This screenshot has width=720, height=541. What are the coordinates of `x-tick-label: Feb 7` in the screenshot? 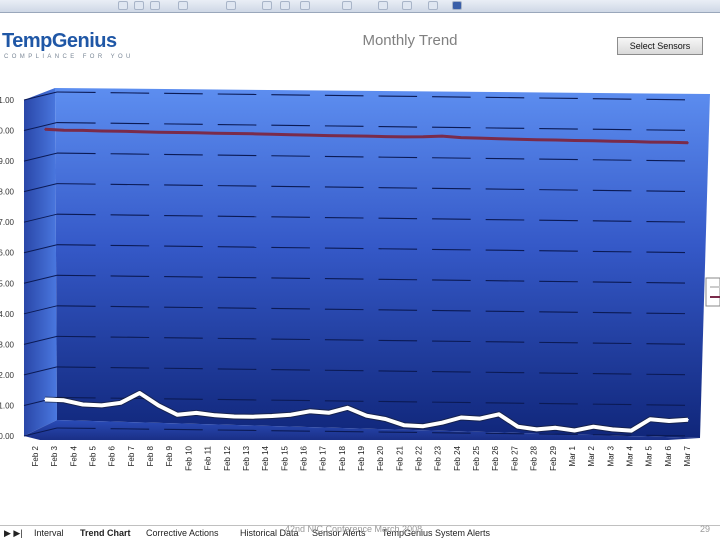 It's located at (131, 455).